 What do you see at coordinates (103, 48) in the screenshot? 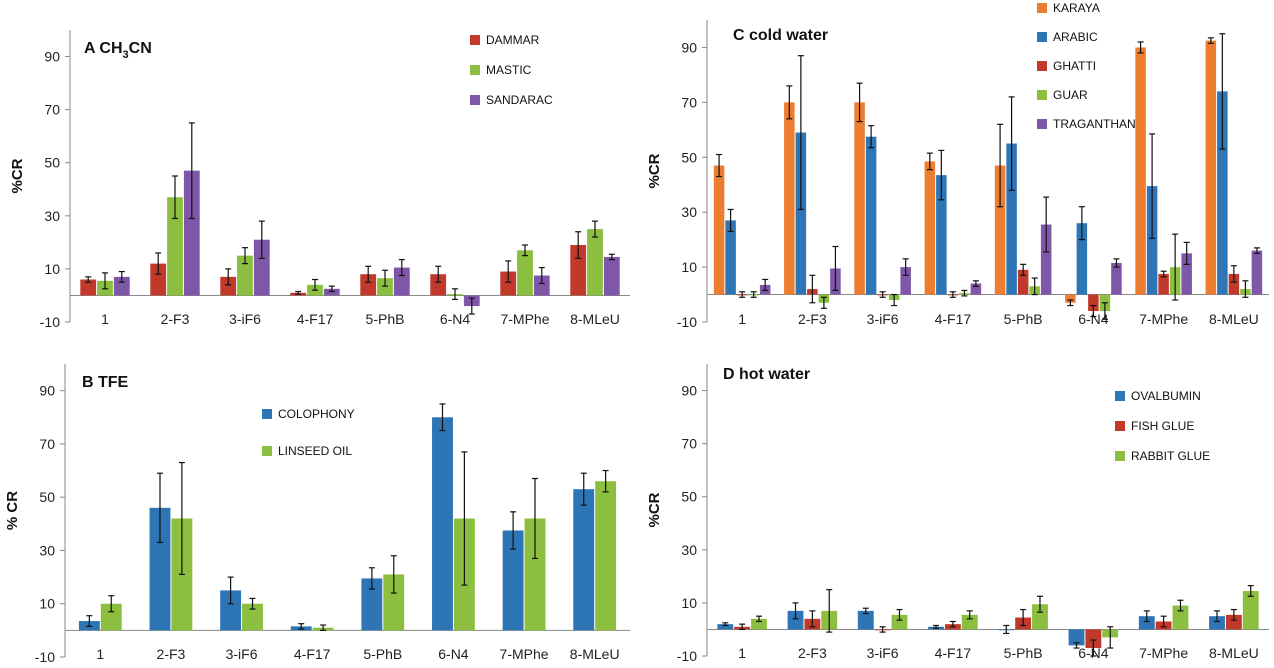
I see `panel-title-part: A CH` at bounding box center [103, 48].